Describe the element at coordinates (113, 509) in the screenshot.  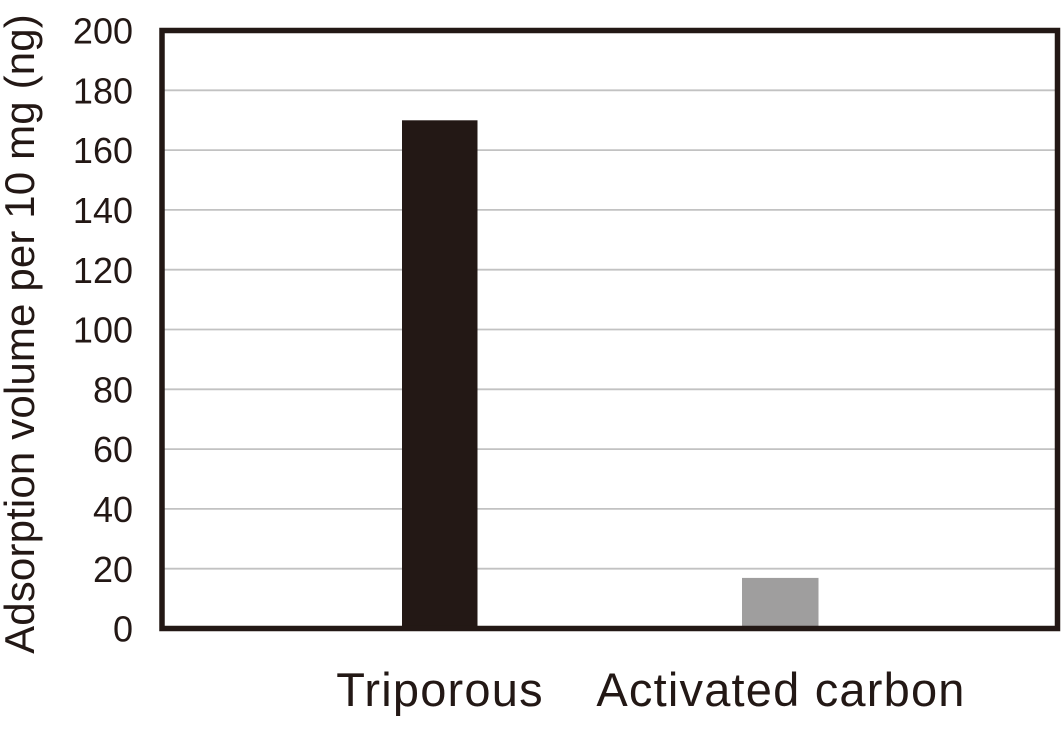
I see `svg-text: 40` at that location.